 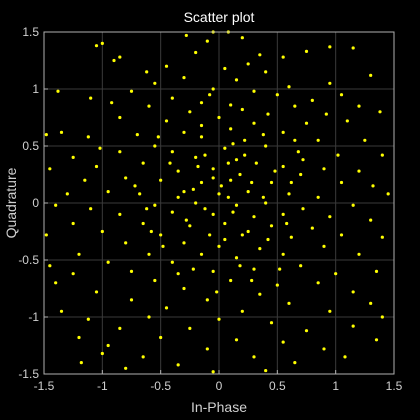 What do you see at coordinates (277, 386) in the screenshot?
I see `x-tick-label: 0.5` at bounding box center [277, 386].